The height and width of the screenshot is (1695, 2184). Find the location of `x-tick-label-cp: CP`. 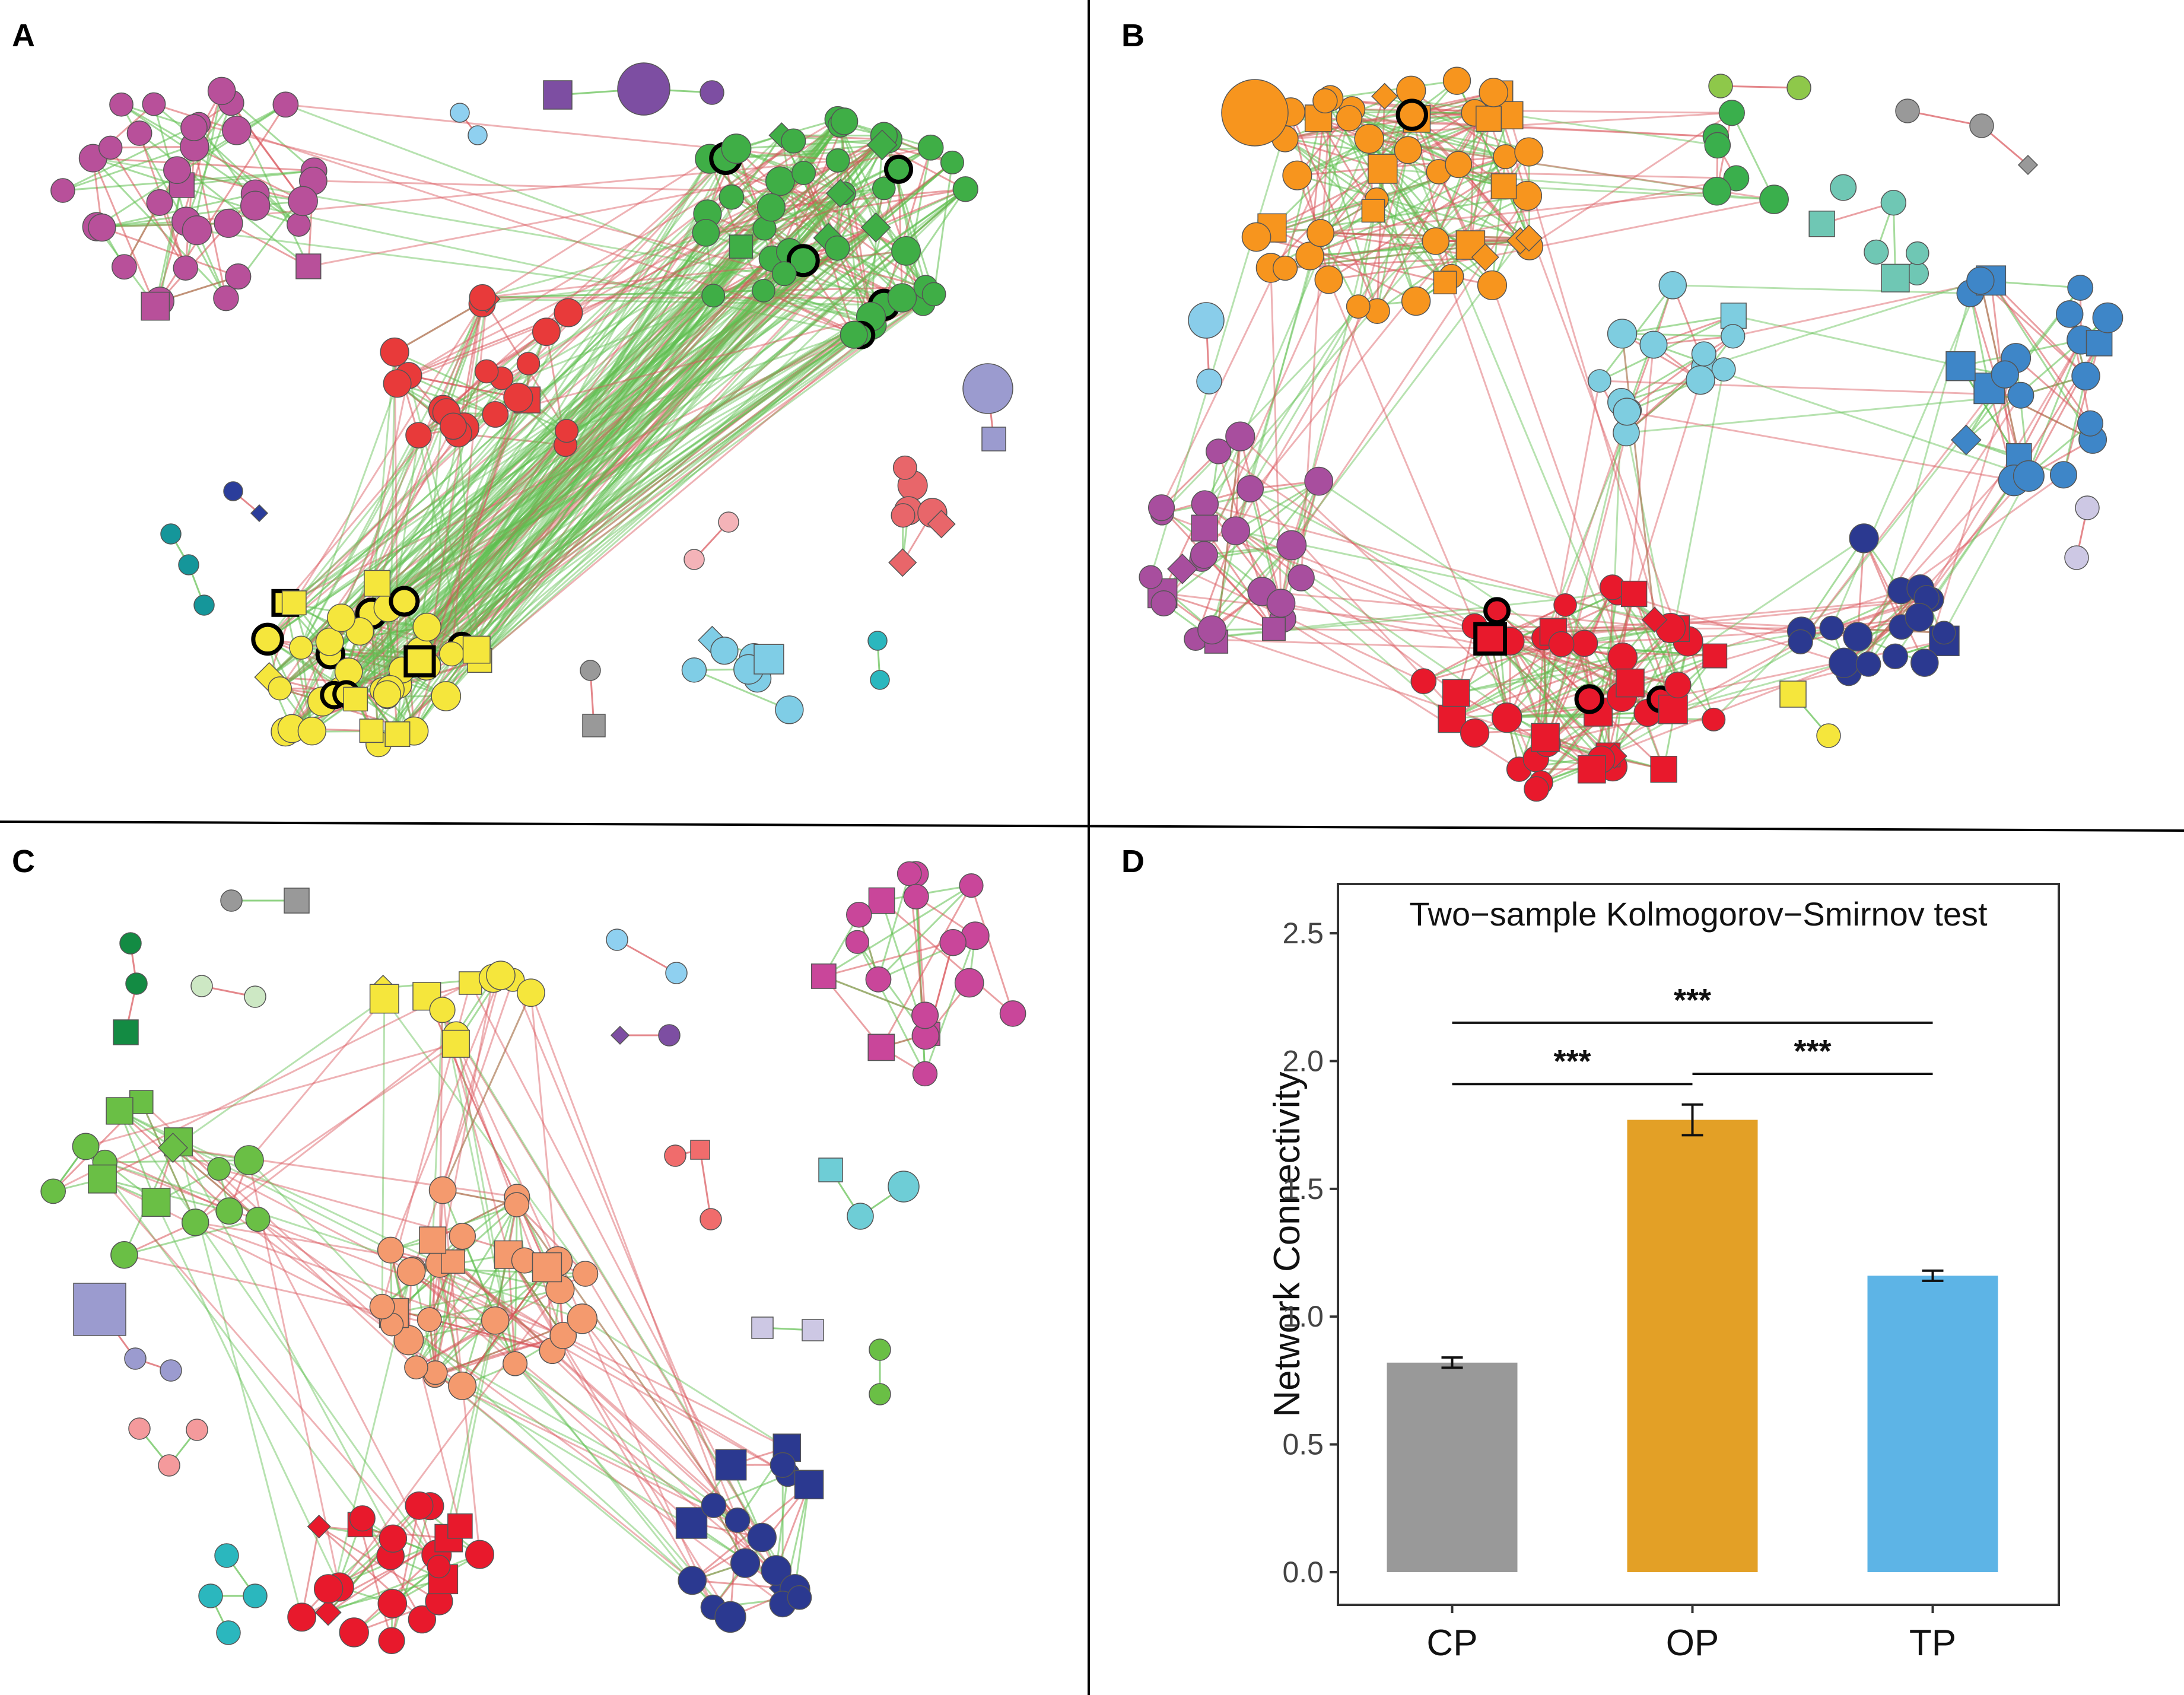

x-tick-label-cp: CP is located at coordinates (1451, 1644).